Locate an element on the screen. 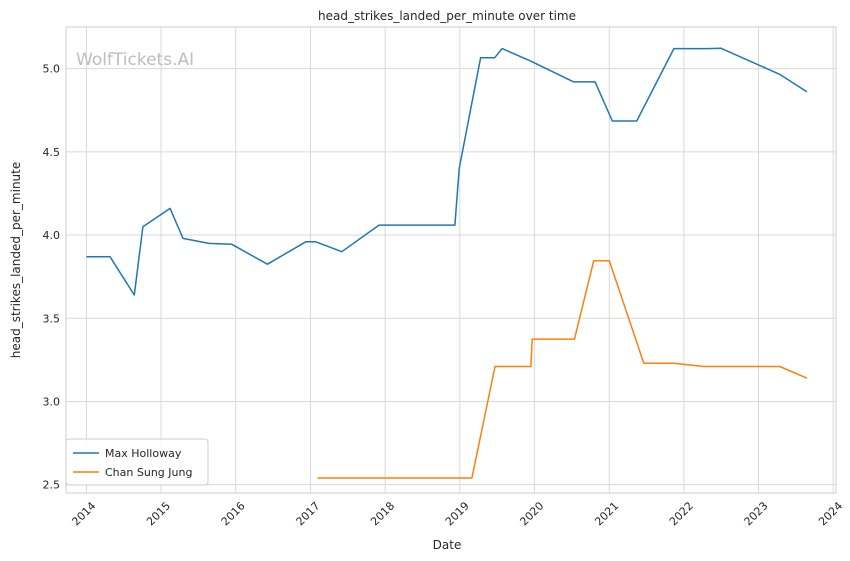 The height and width of the screenshot is (561, 850). legend-box is located at coordinates (137, 462).